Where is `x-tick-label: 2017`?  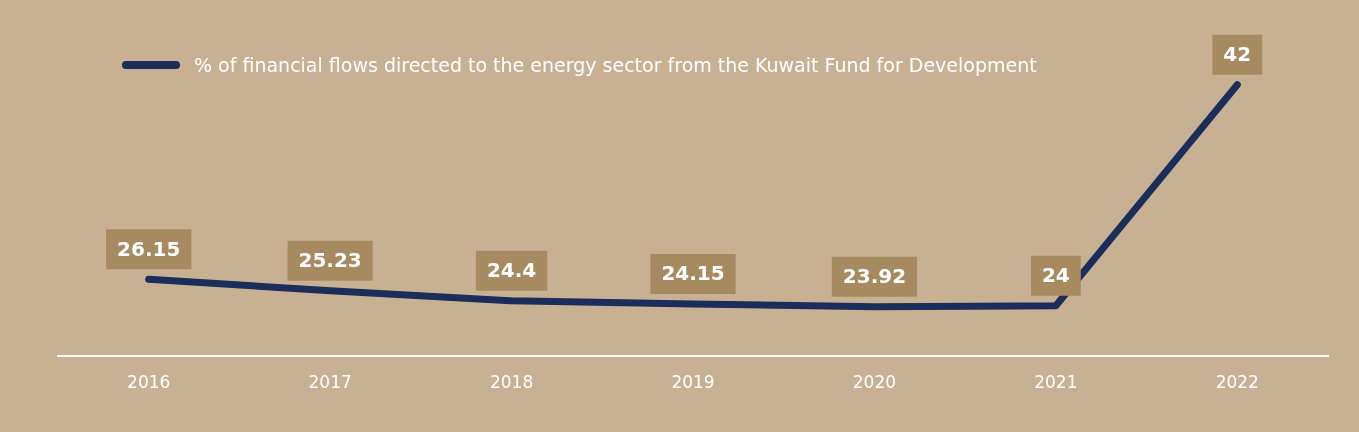 x-tick-label: 2017 is located at coordinates (330, 382).